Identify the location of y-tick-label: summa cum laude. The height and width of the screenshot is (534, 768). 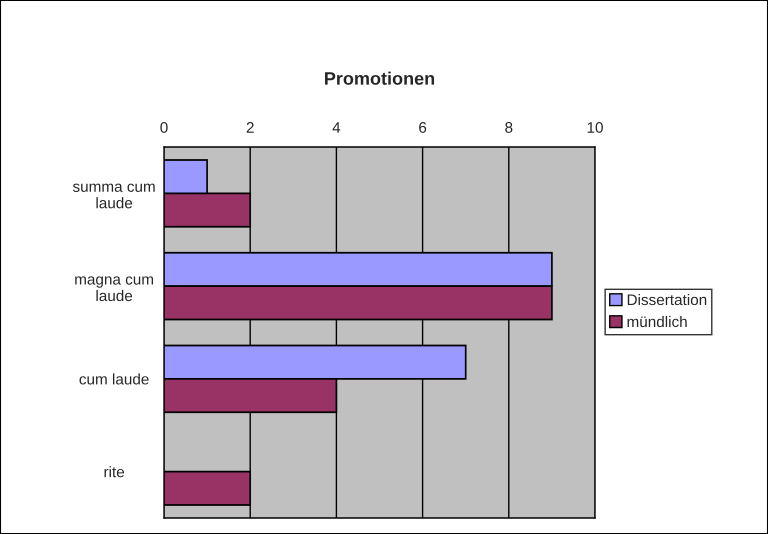
(113, 196).